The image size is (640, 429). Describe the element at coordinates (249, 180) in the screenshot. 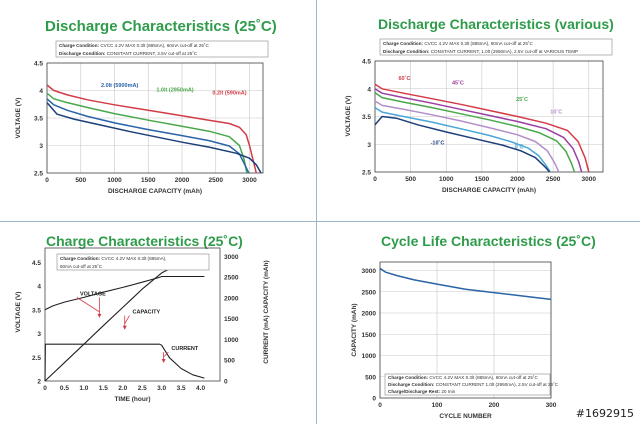

I see `x-tick-label: 3000` at that location.